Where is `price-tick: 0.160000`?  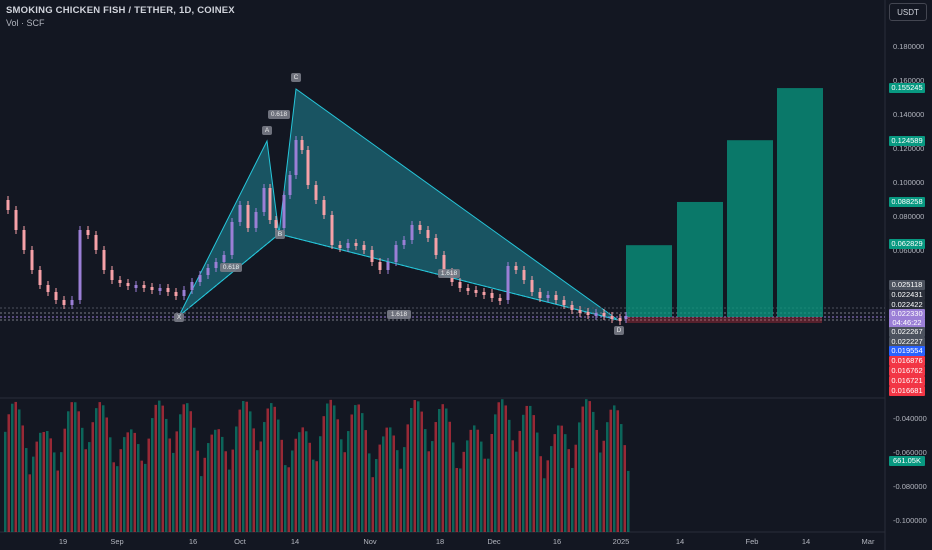
price-tick: 0.160000 is located at coordinates (909, 80).